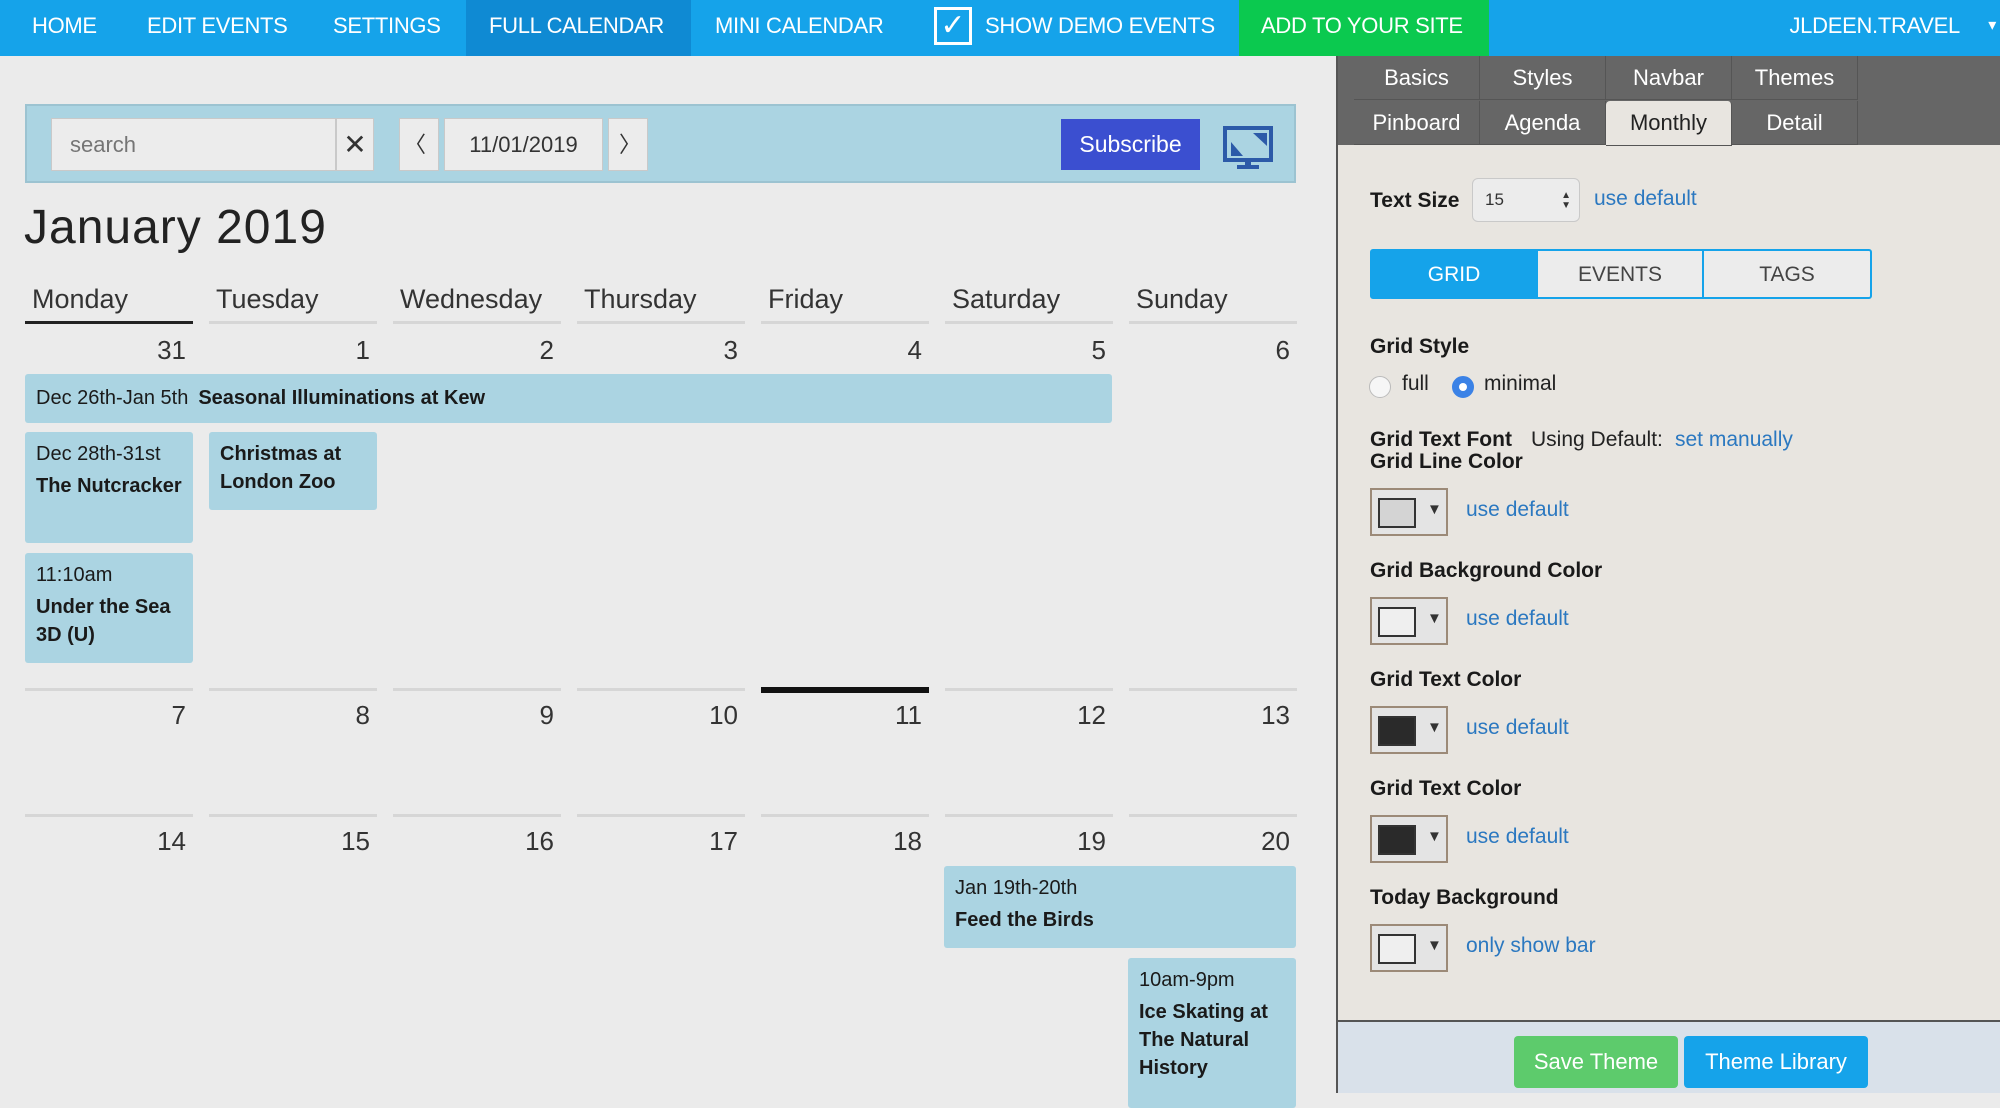  What do you see at coordinates (171, 350) in the screenshot?
I see `day-number: 31` at bounding box center [171, 350].